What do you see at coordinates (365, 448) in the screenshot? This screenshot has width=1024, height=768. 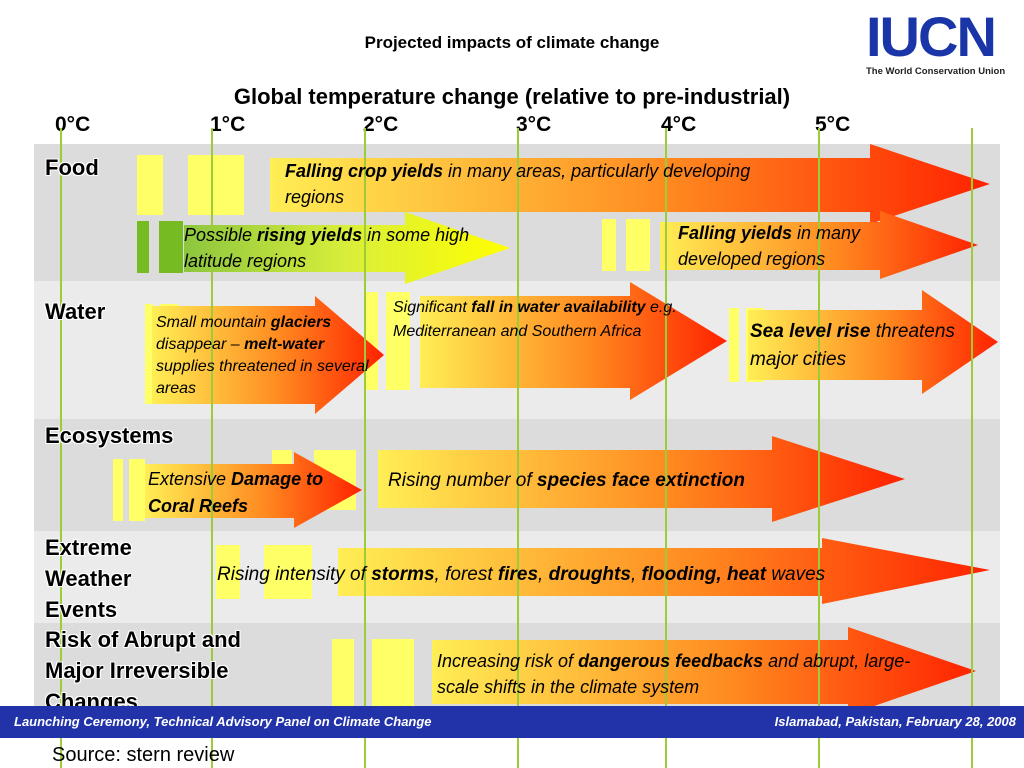 I see `gridline-2c` at bounding box center [365, 448].